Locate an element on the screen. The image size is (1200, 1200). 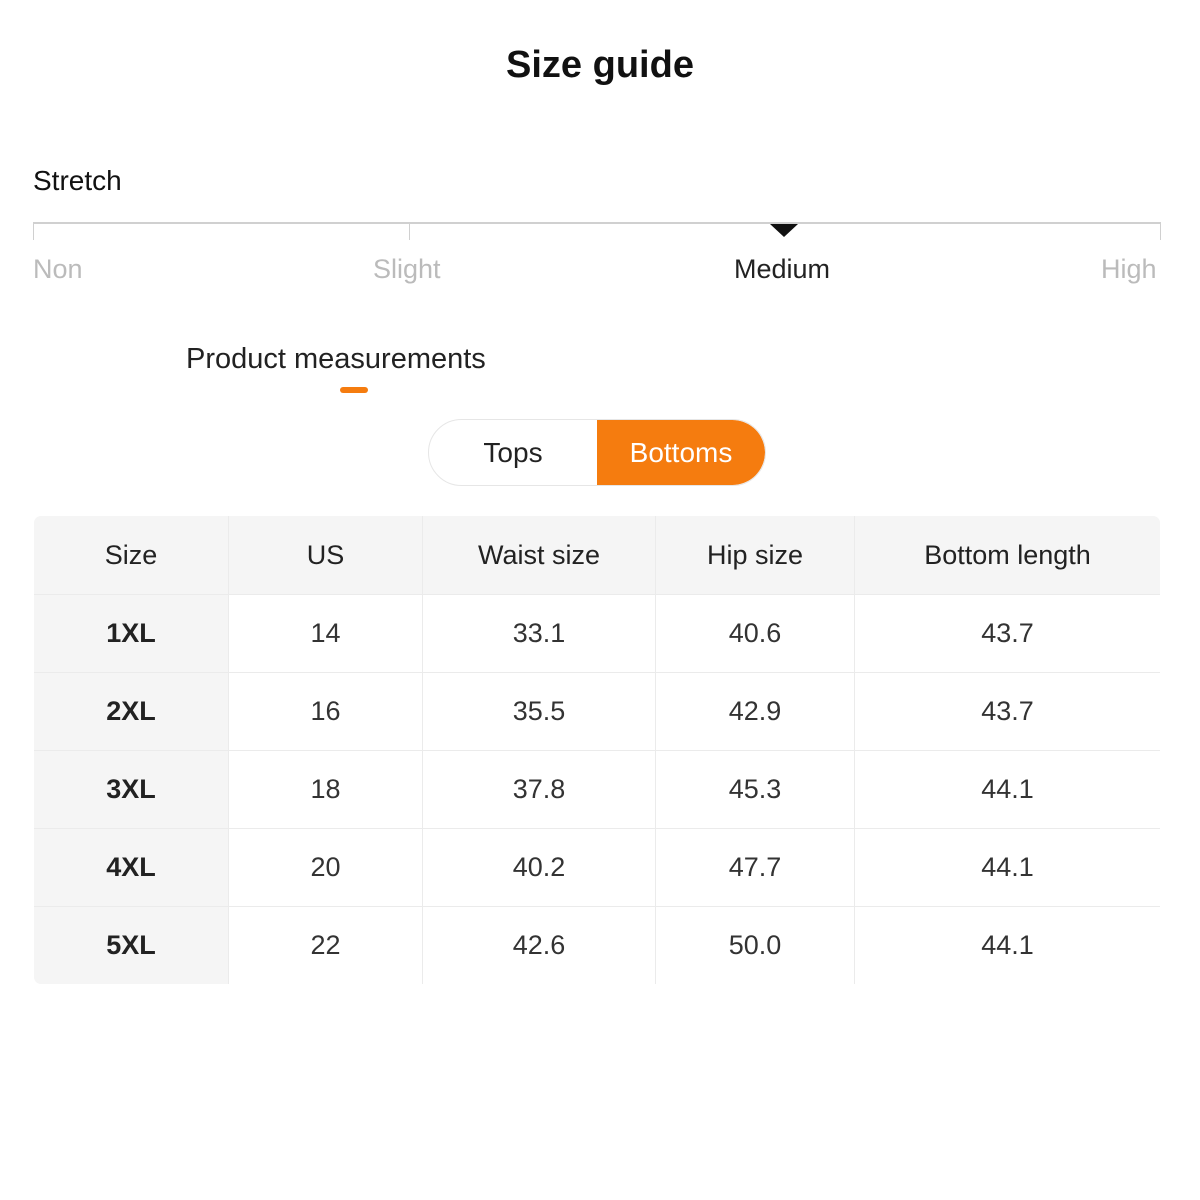
table-row: 1XL 14 33.1 40.6 43.7 is located at coordinates (597, 633).